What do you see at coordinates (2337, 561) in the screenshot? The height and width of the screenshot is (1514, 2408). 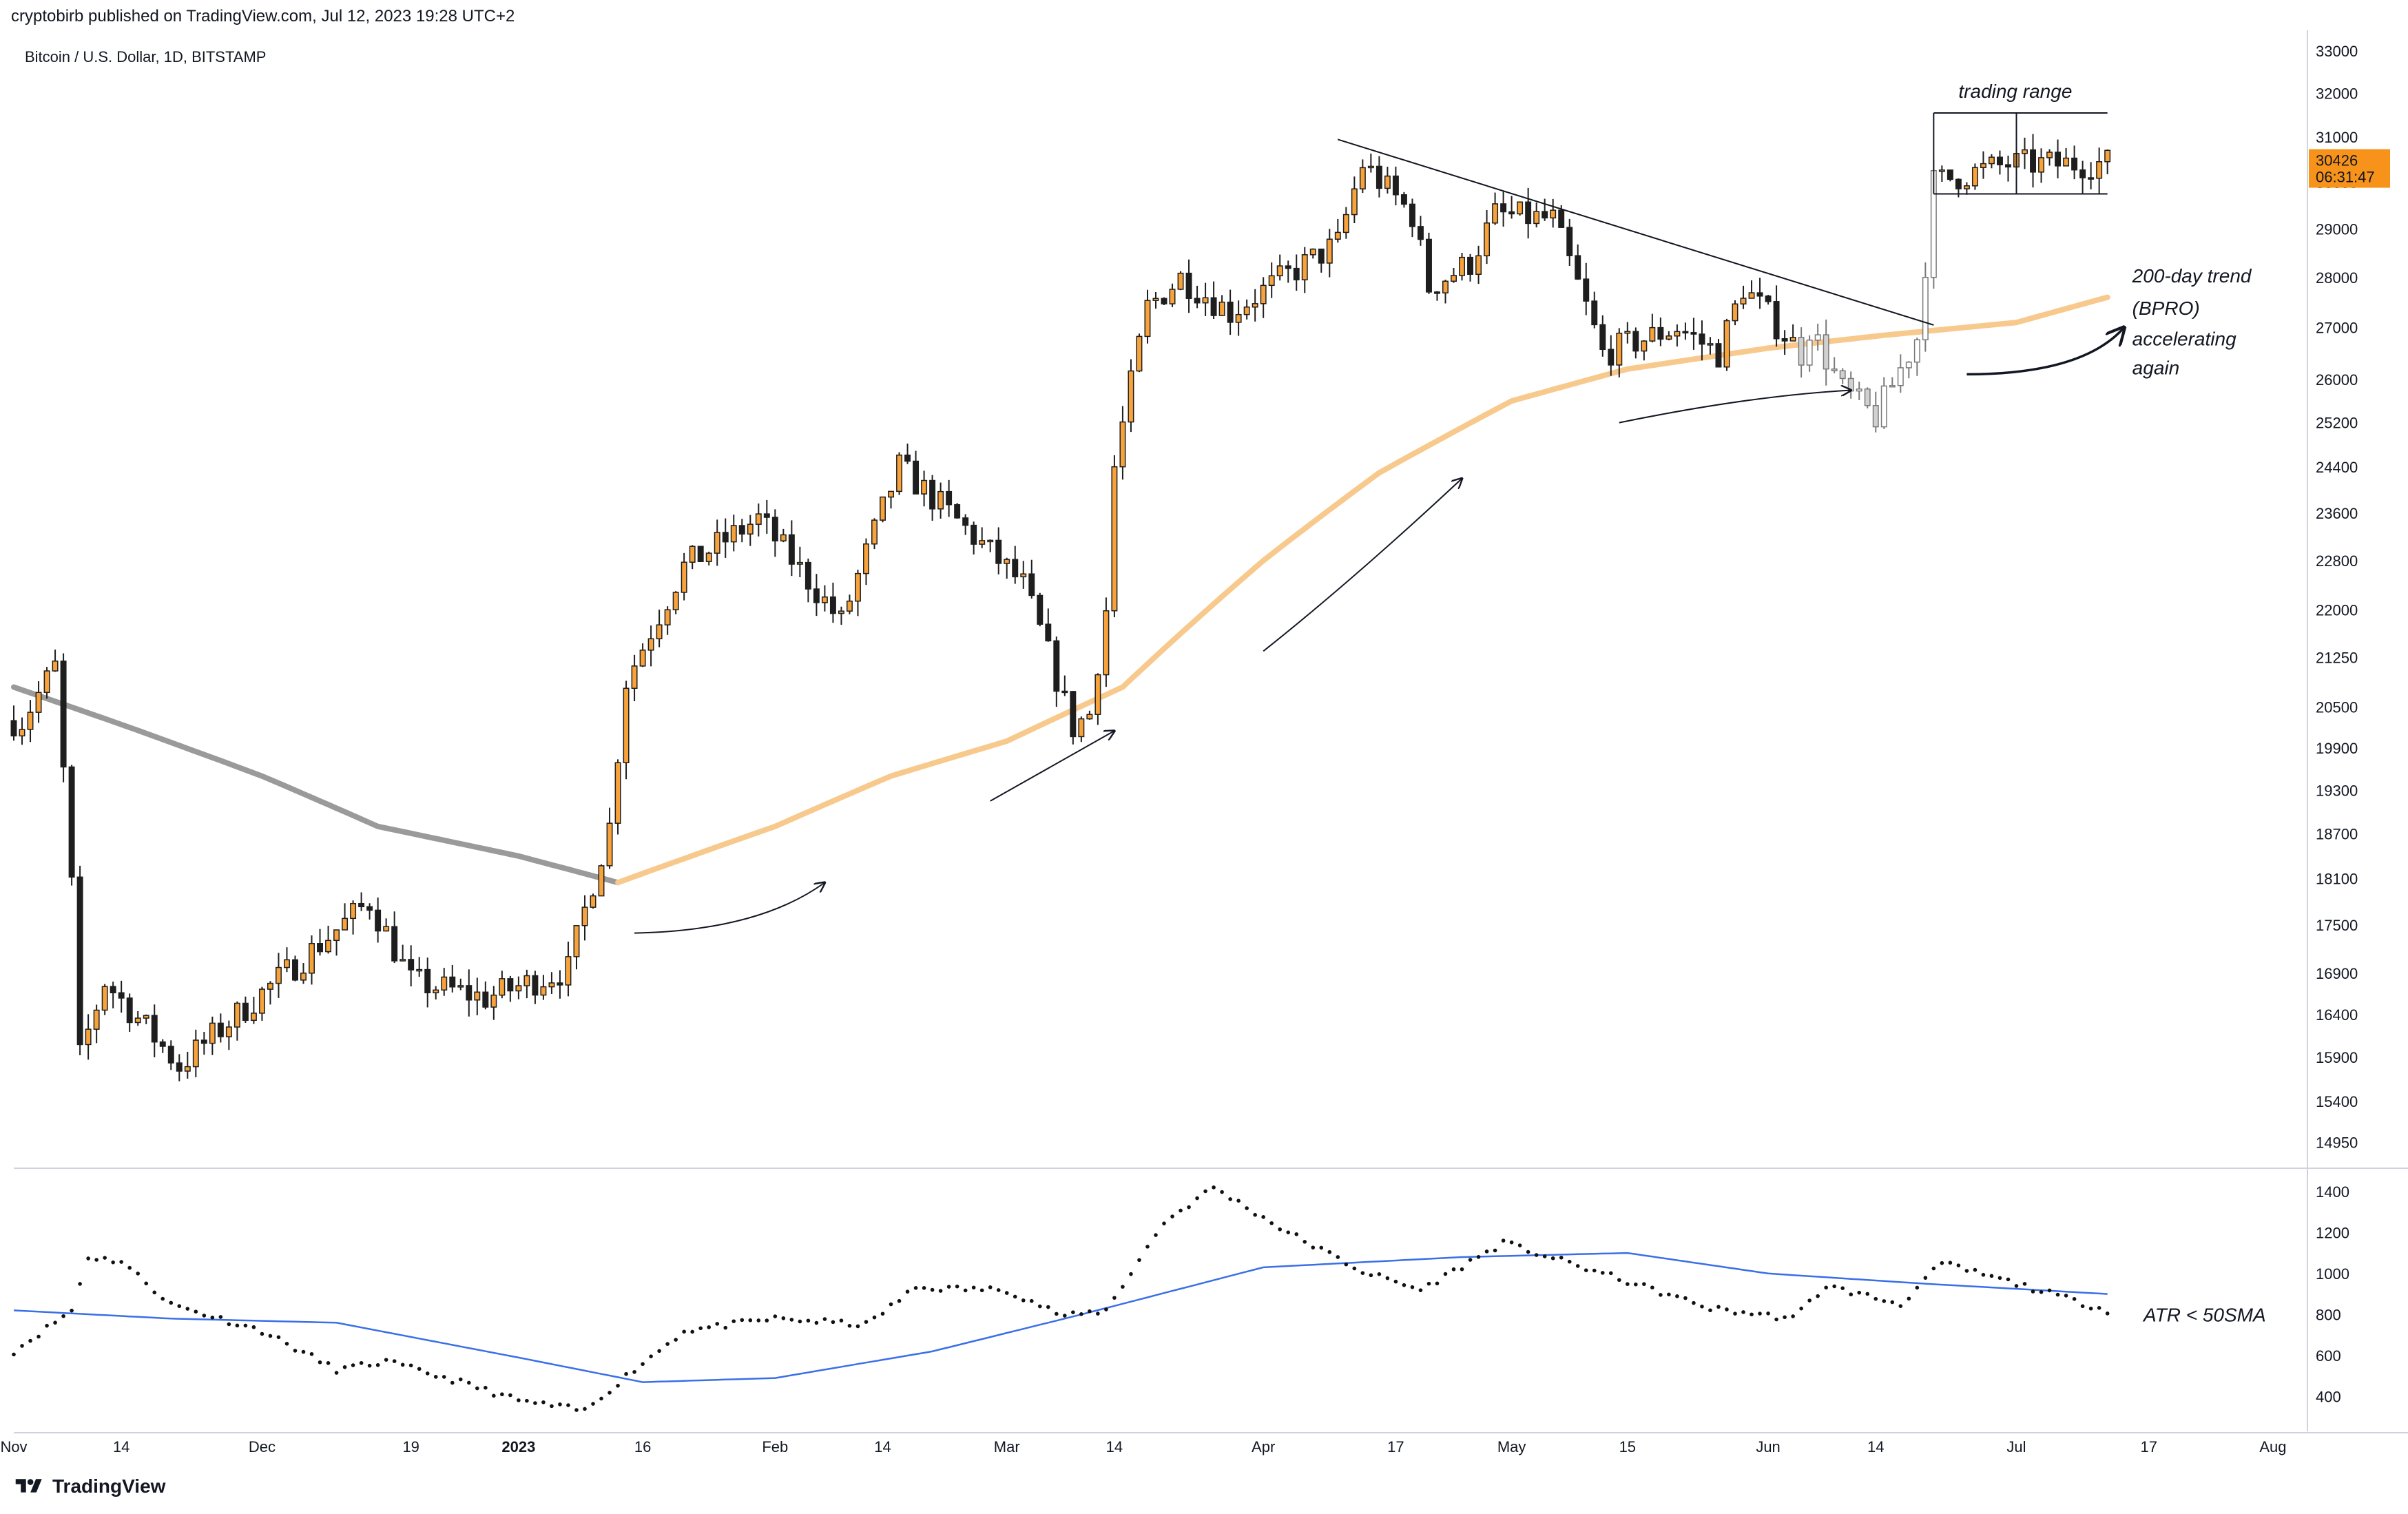 I see `price-tick-label: 22800` at bounding box center [2337, 561].